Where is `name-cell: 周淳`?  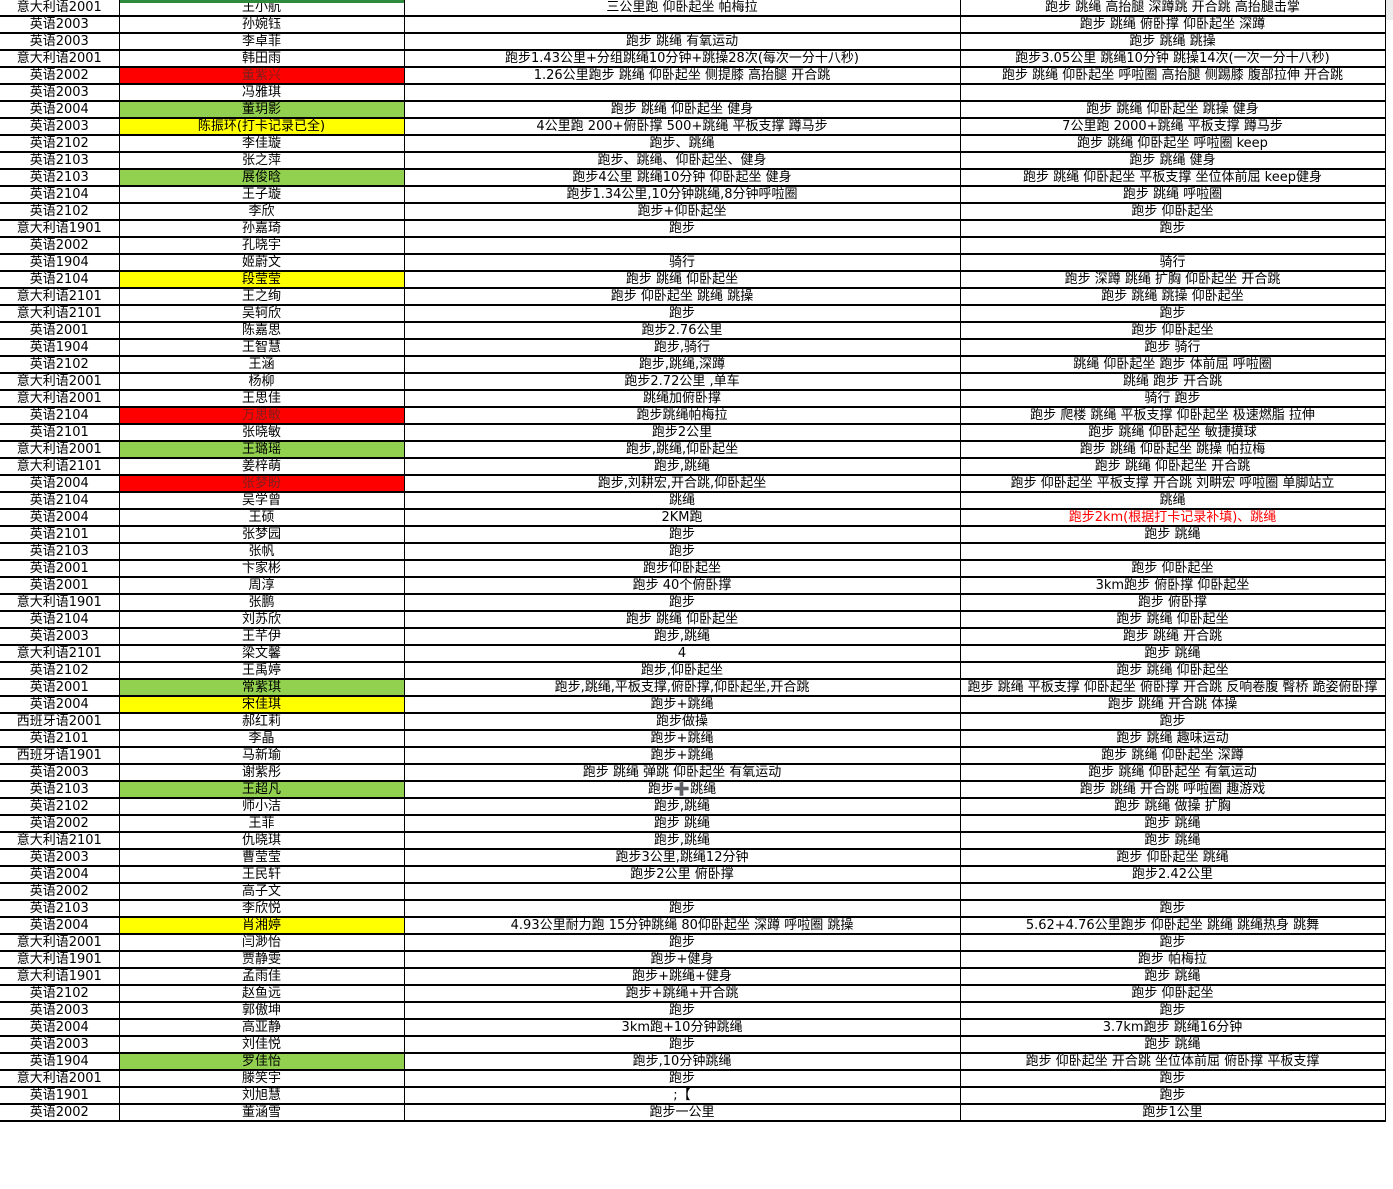
name-cell: 周淳 is located at coordinates (262, 585).